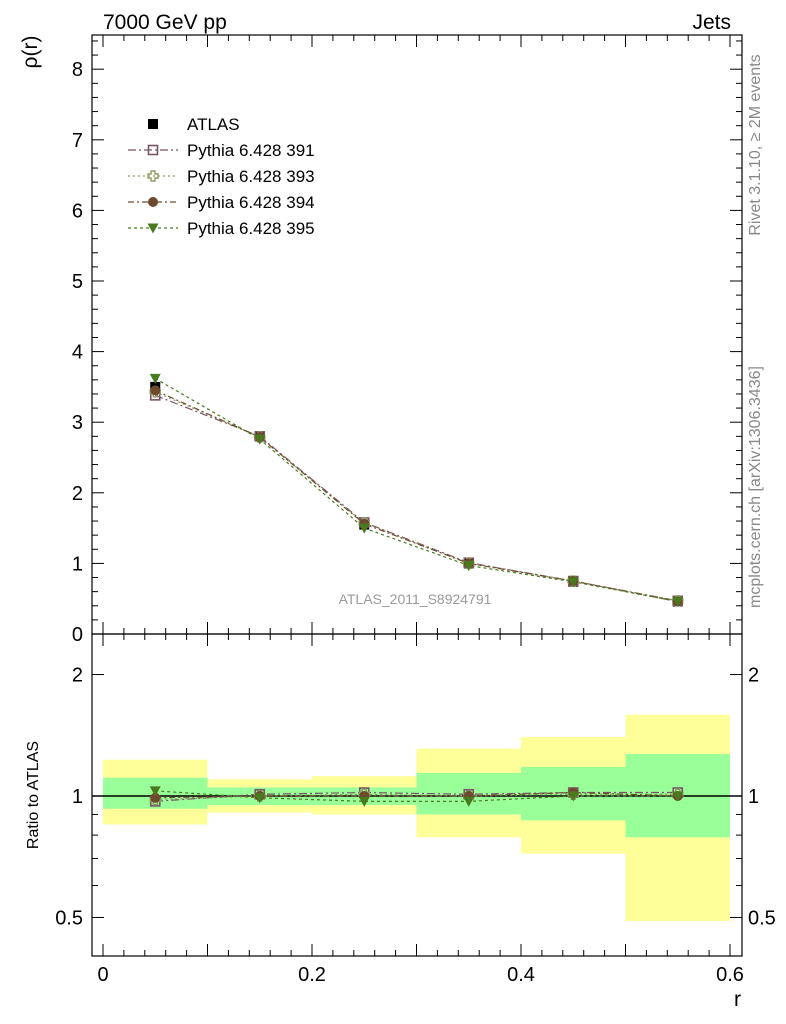  I want to click on legend-label: Pythia 6.428 395, so click(251, 228).